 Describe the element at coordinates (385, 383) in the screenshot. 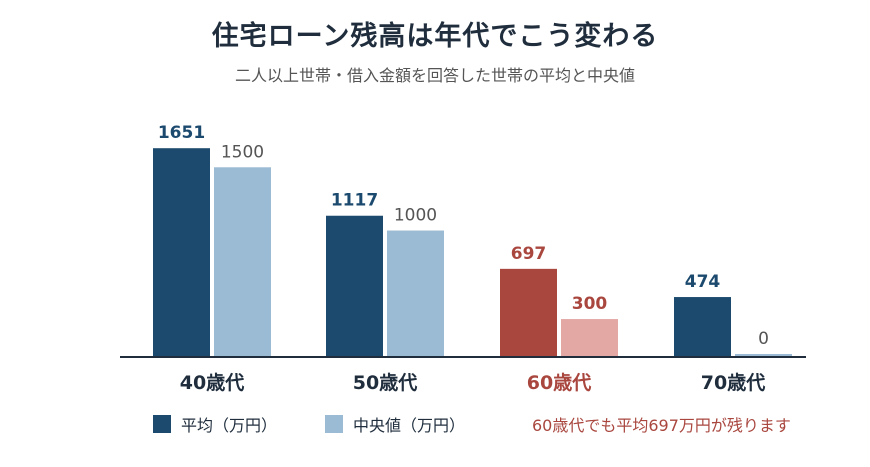

I see `category-label-1: 50歳代` at that location.